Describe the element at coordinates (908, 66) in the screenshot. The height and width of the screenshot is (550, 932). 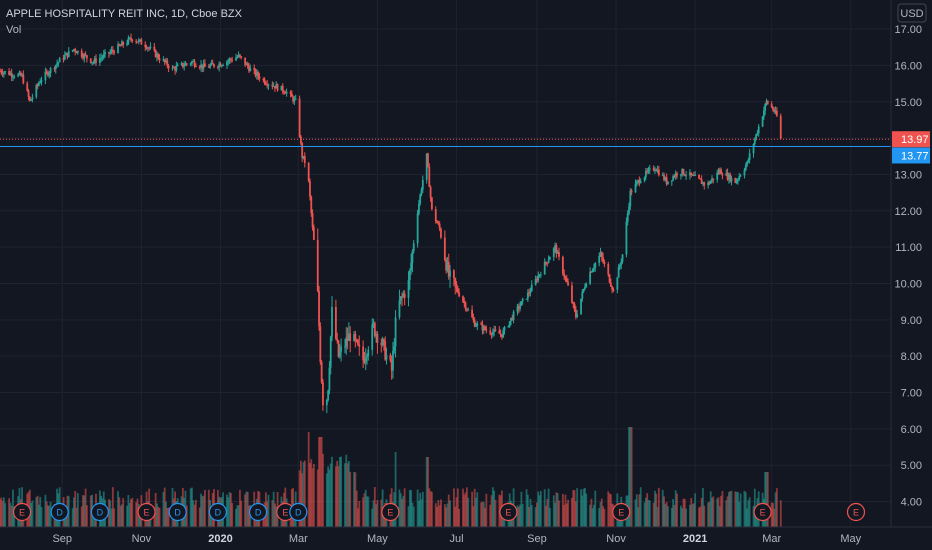
I see `y-tick-label: 16.00` at that location.